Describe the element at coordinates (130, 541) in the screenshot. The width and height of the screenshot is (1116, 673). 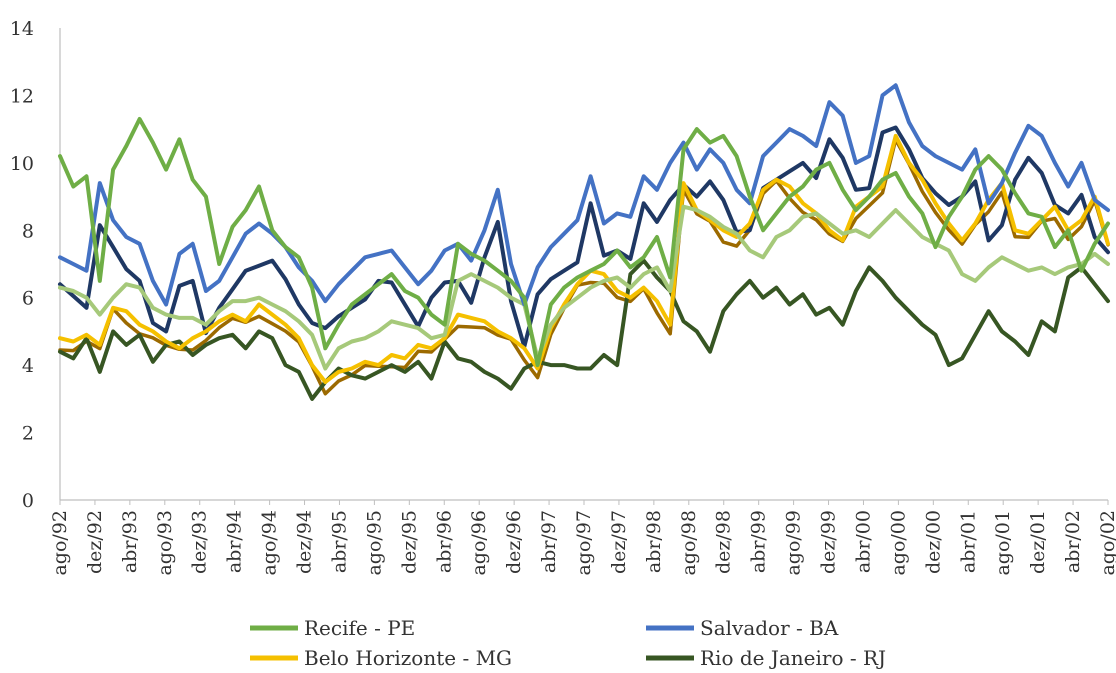
I see `x-tick-label: abr/93` at that location.